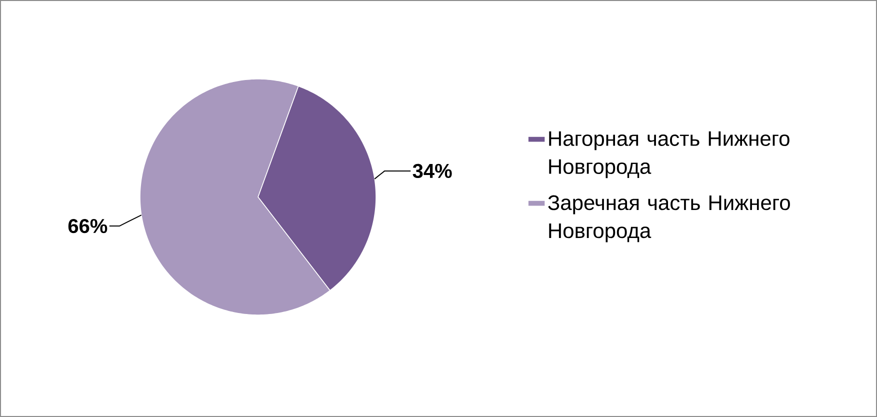  Describe the element at coordinates (88, 226) in the screenshot. I see `data-label: 66%` at that location.